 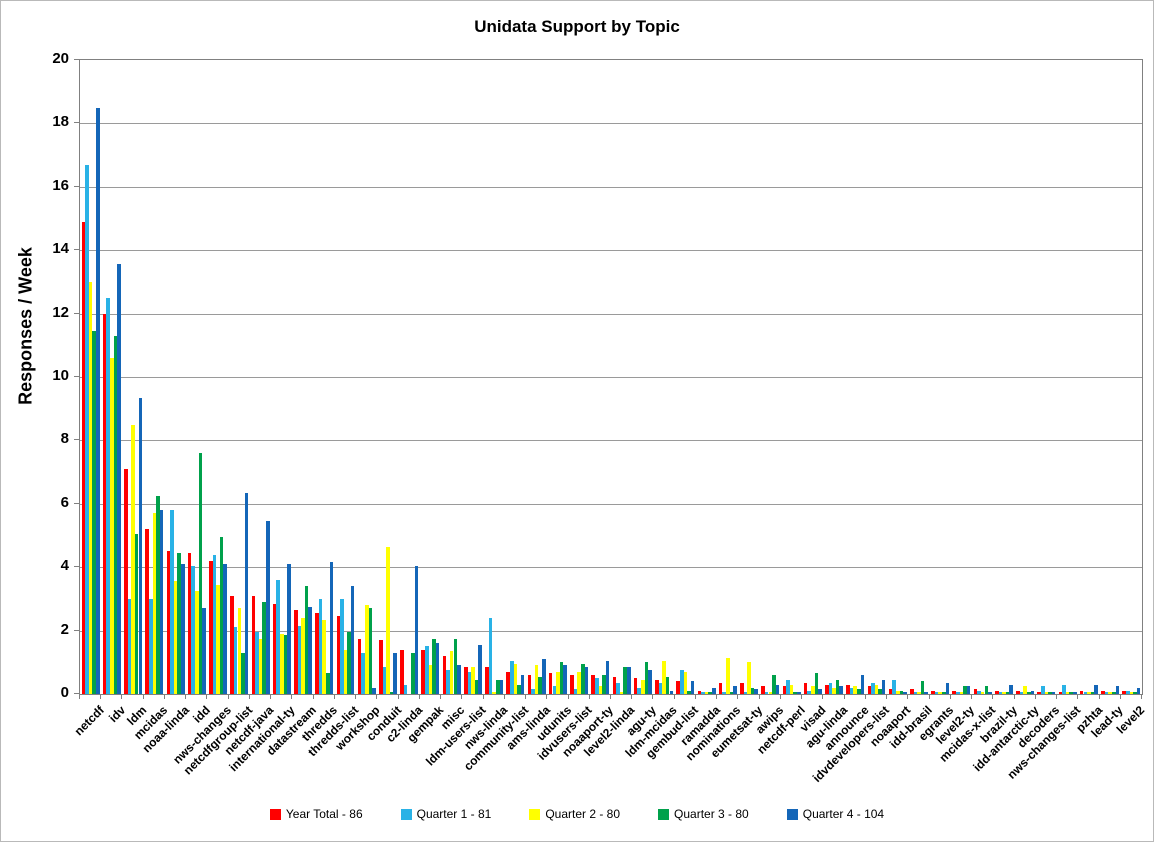 What do you see at coordinates (60, 375) in the screenshot?
I see `y-tick-label: 10` at bounding box center [60, 375].